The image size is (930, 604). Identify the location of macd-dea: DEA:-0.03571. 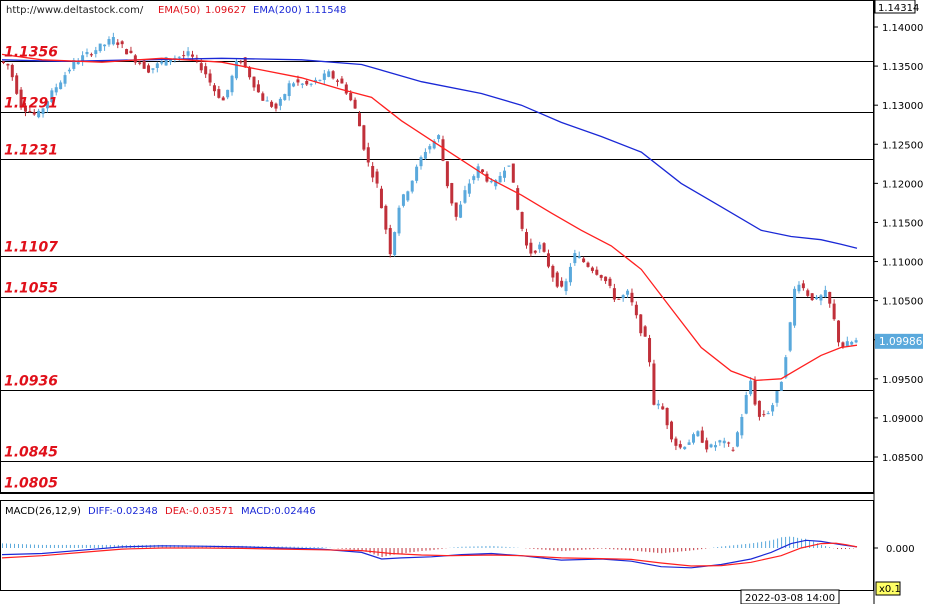
(199, 511).